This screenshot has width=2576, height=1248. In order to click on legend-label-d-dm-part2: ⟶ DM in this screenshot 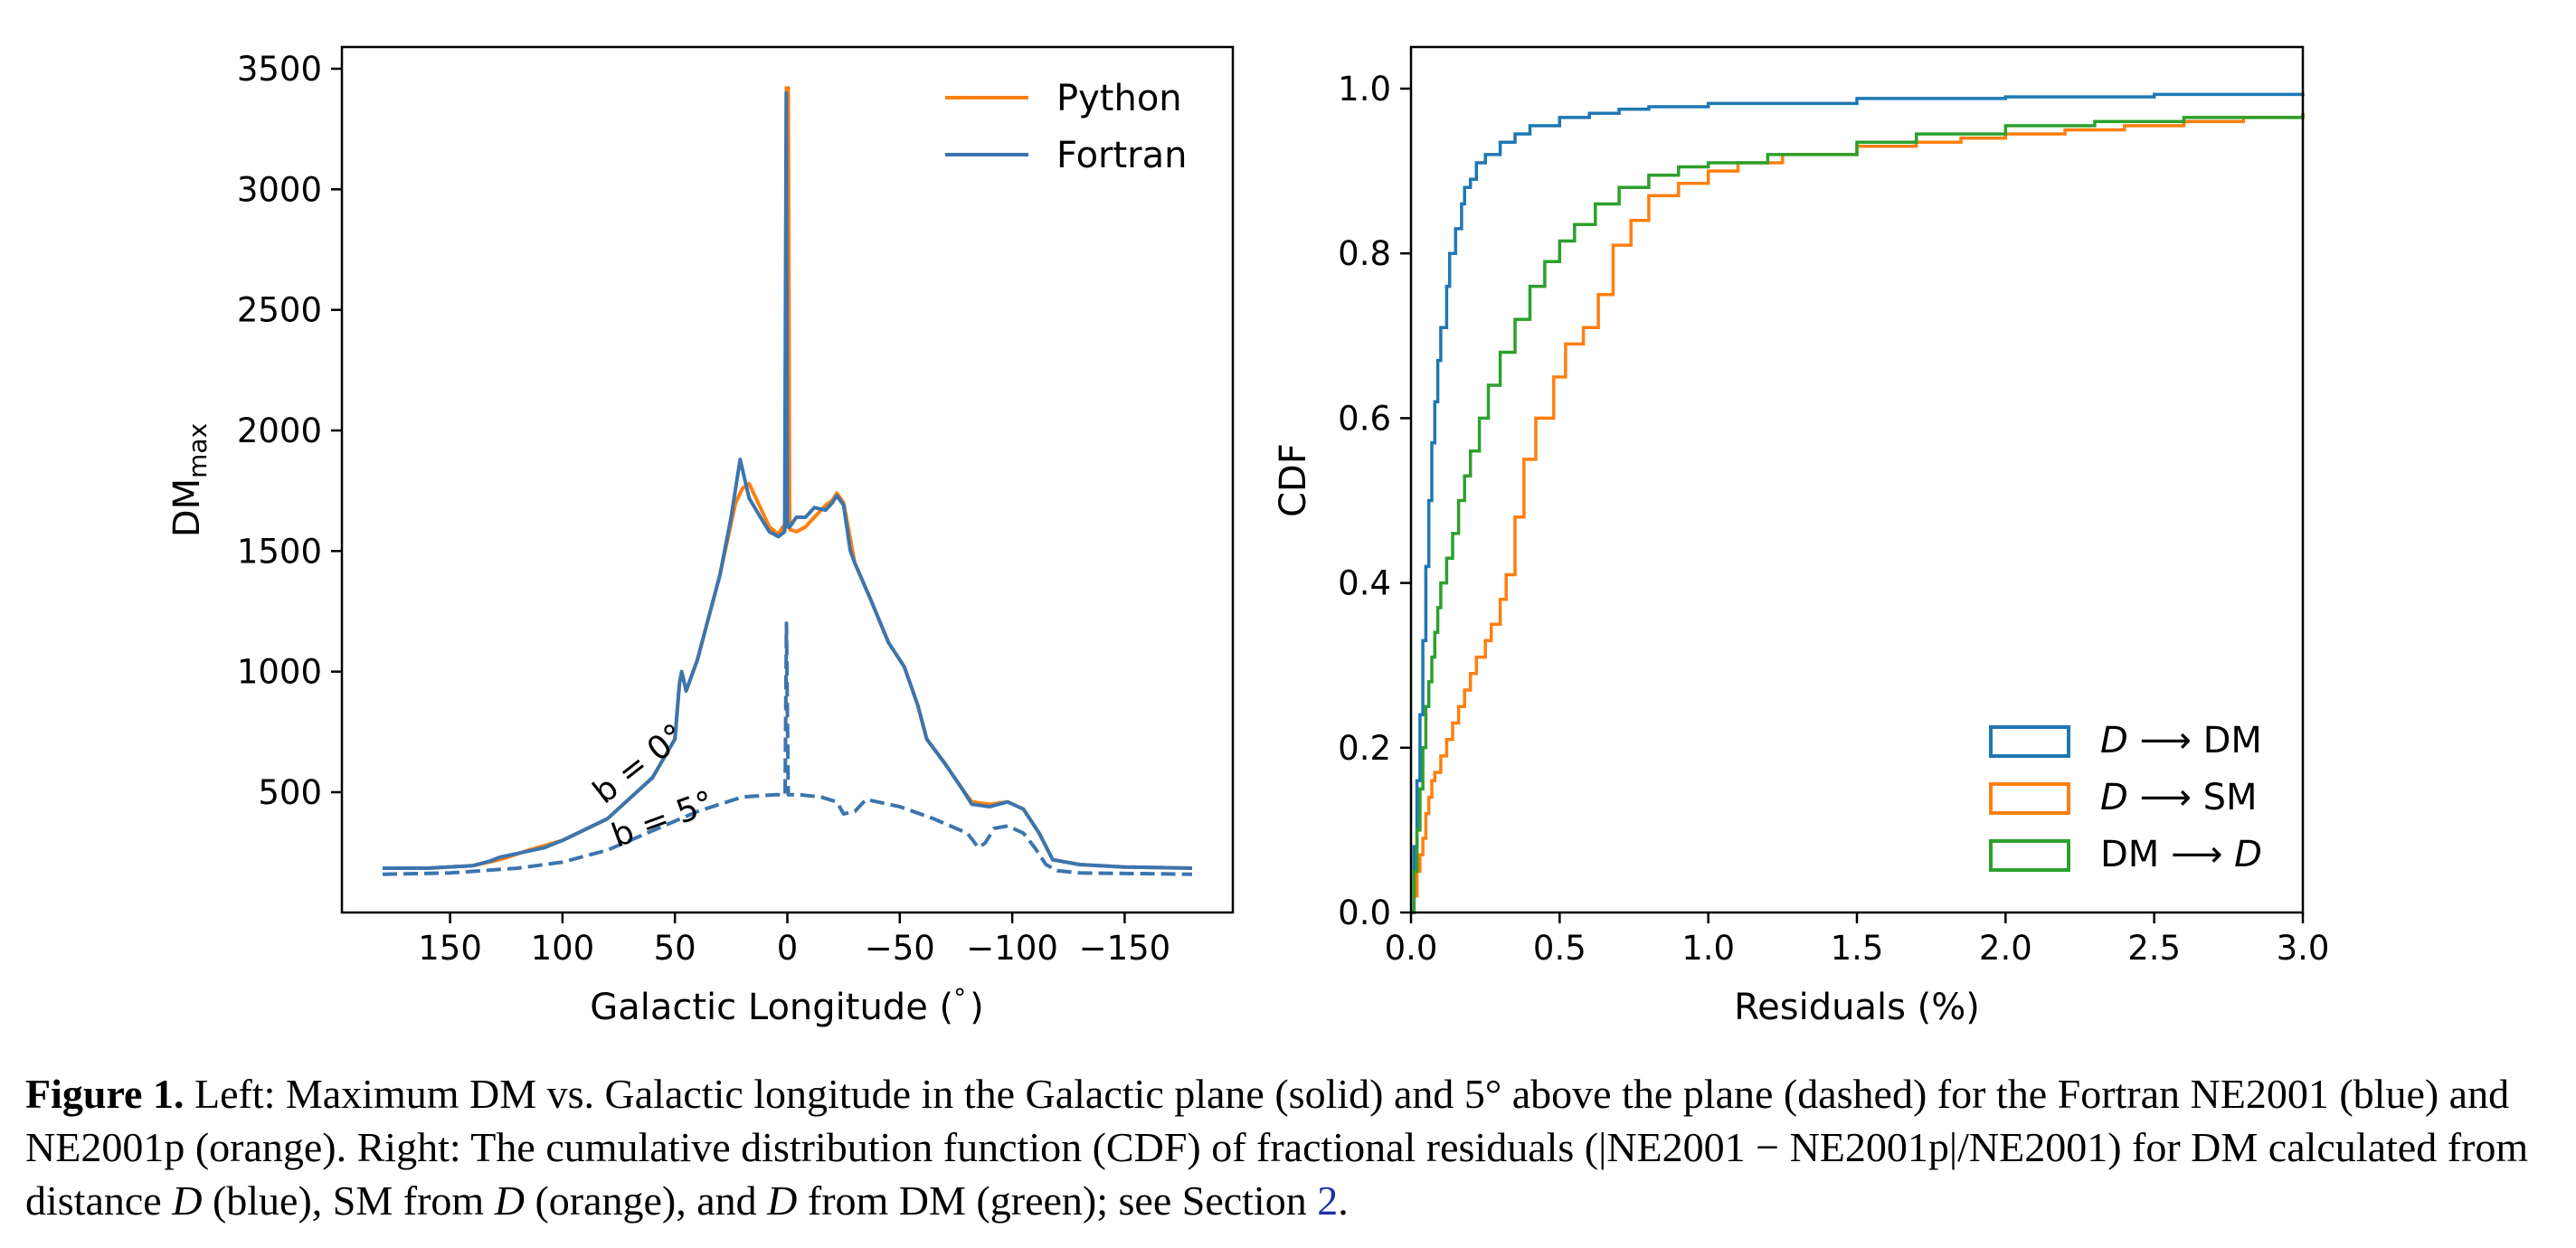, I will do `click(2195, 741)`.